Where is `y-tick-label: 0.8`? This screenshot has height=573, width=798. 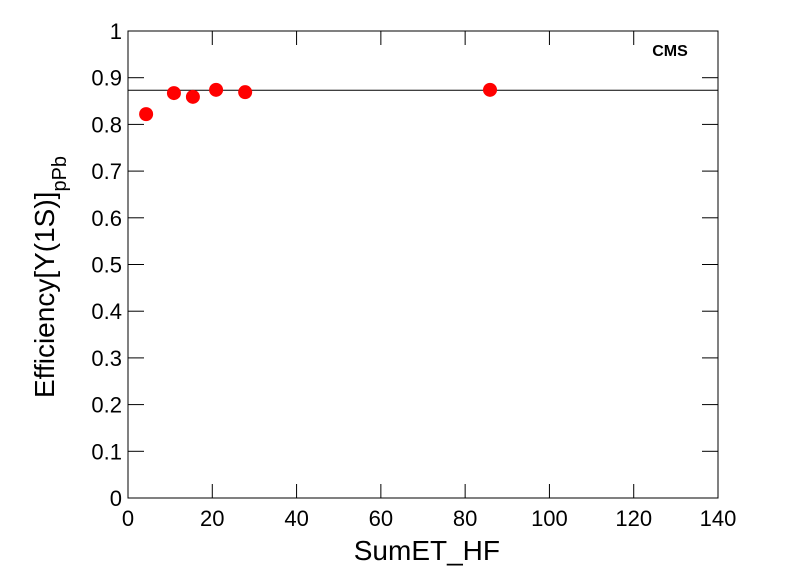 y-tick-label: 0.8 is located at coordinates (106, 124).